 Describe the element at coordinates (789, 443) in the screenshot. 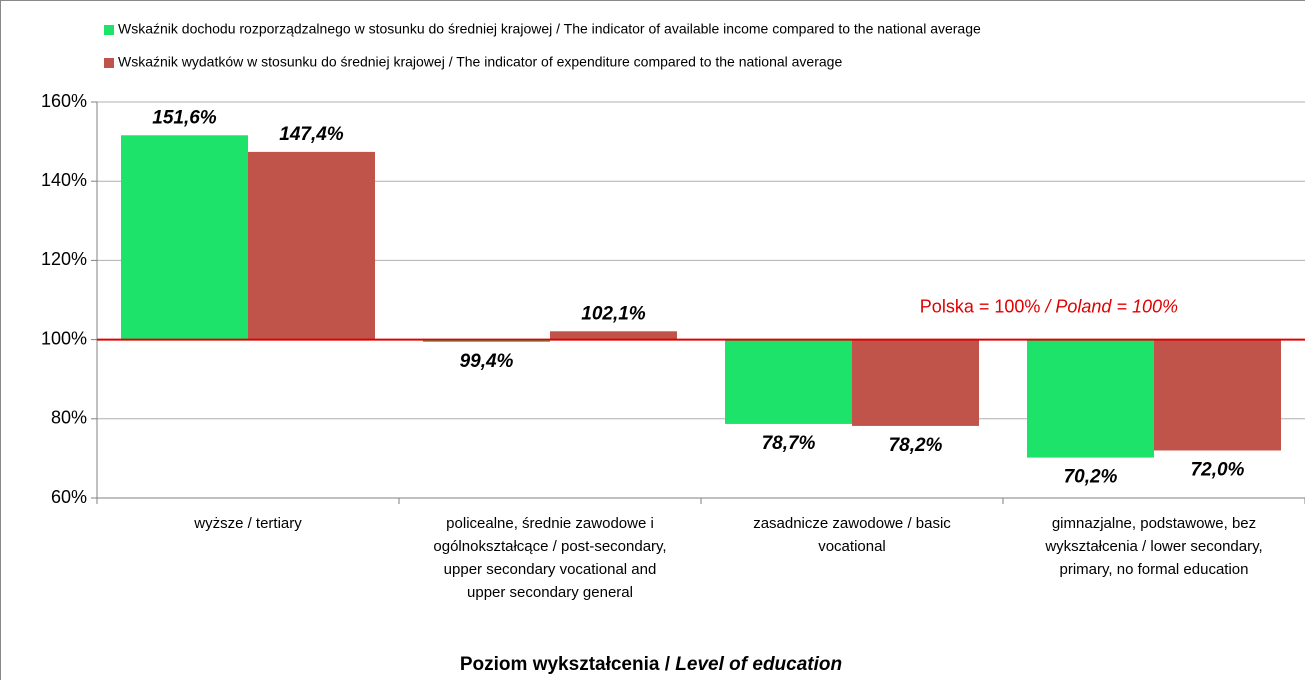

I see `data-label: 78,7%` at that location.